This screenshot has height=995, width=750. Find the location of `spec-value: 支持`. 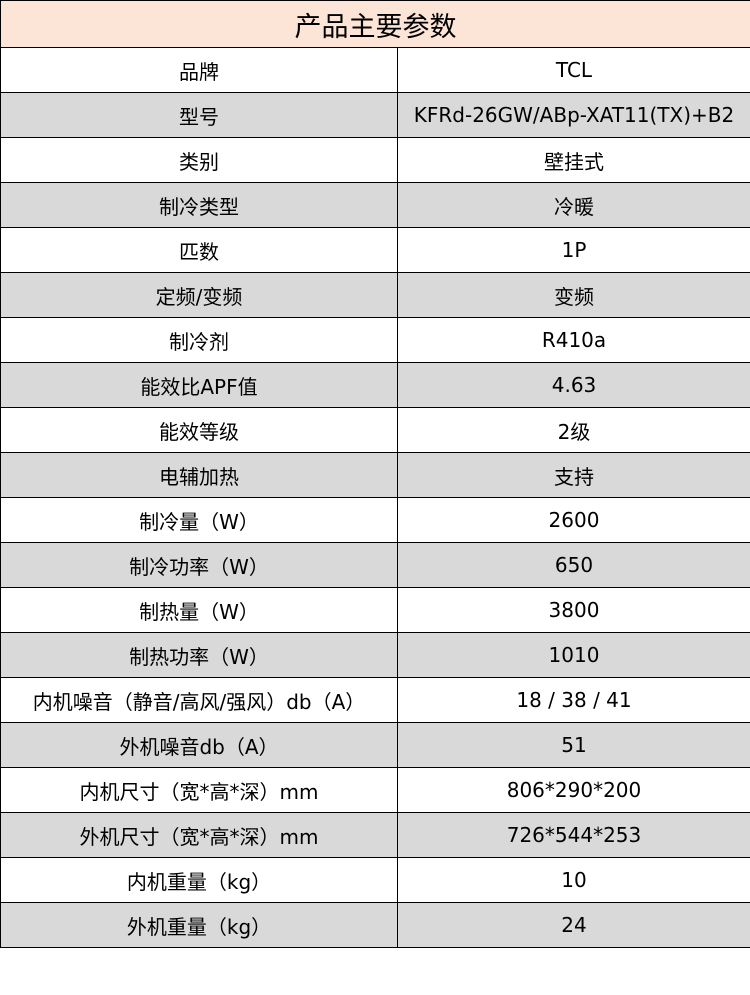

spec-value: 支持 is located at coordinates (573, 475).